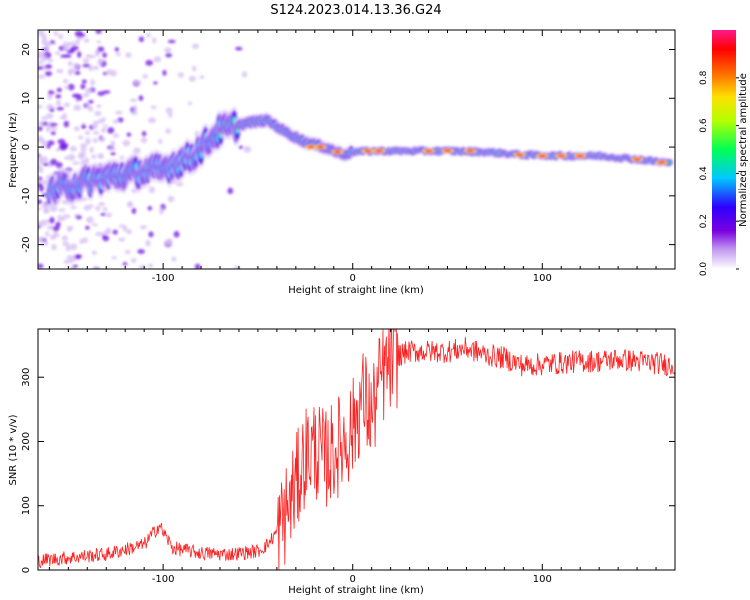 This screenshot has height=600, width=750. Describe the element at coordinates (704, 125) in the screenshot. I see `colorbar-tick-label: 0.6` at that location.